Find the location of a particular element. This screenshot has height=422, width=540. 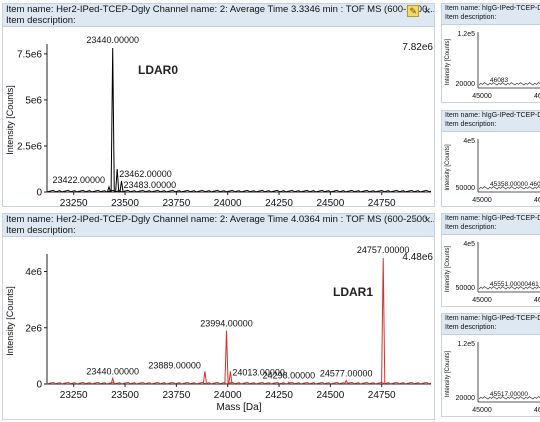

y-tick-label: 5e6 is located at coordinates (33, 100).